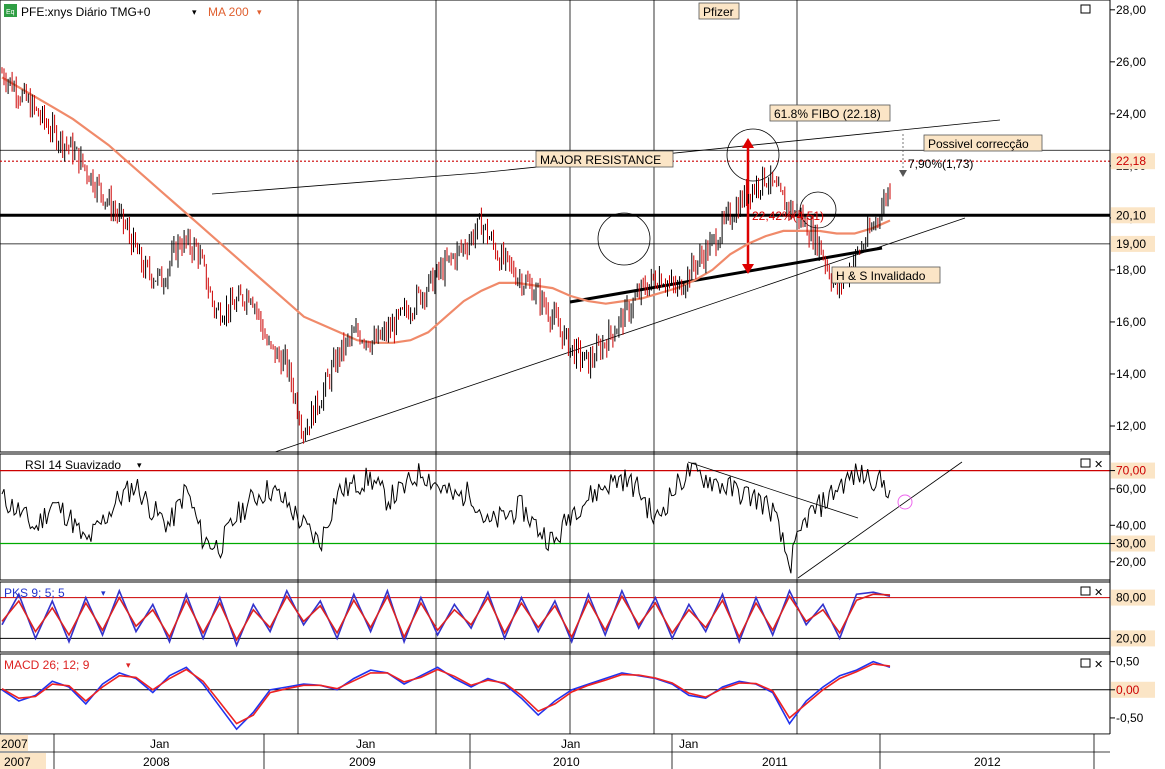 Image resolution: width=1165 pixels, height=769 pixels. Describe the element at coordinates (194, 12) in the screenshot. I see `symbol-dropdown-icon: ▾` at that location.